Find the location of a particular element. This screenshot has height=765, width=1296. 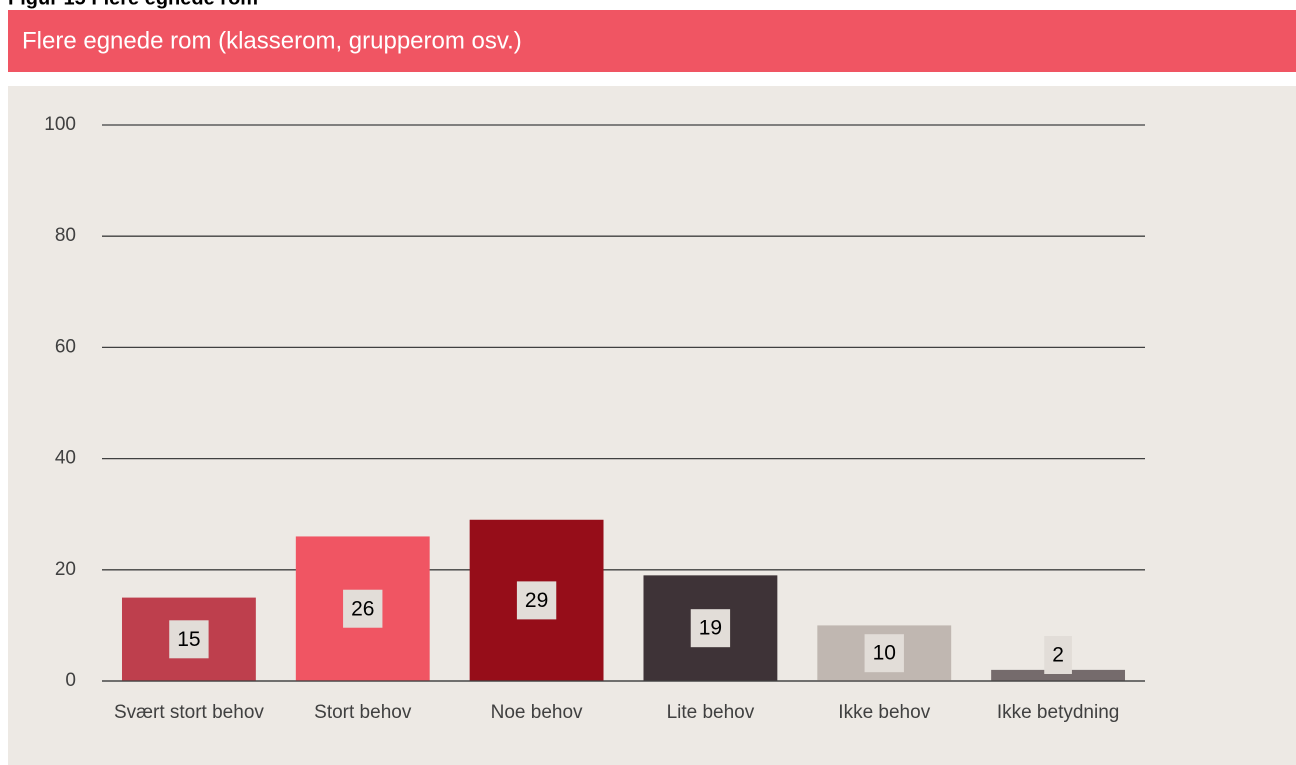

title-bar is located at coordinates (652, 41).